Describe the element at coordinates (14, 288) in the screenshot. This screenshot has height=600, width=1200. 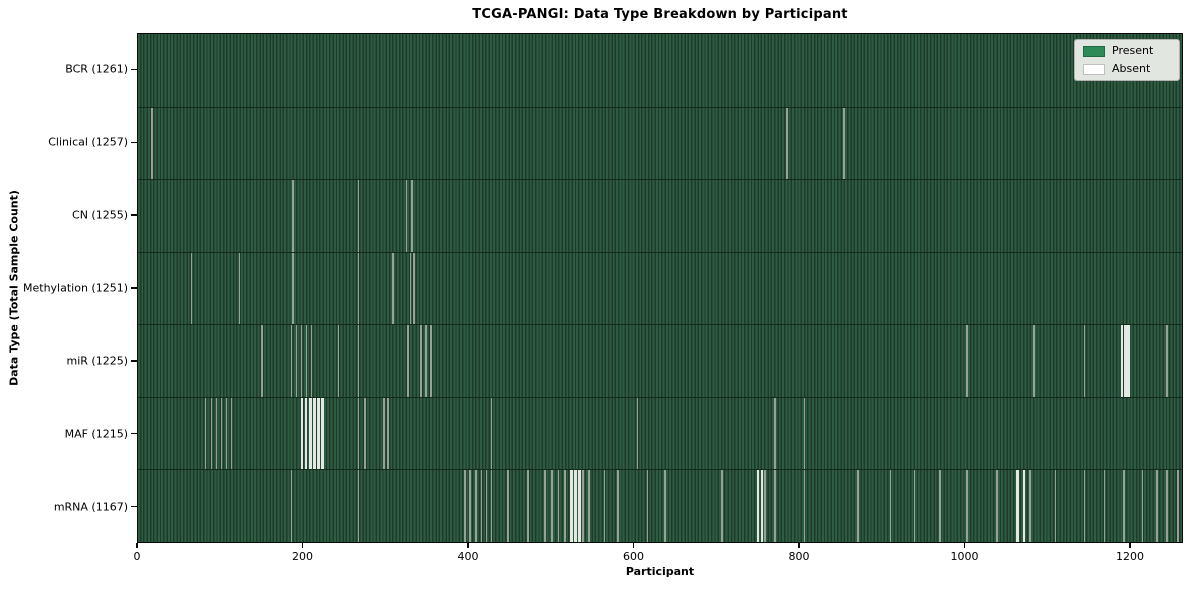
I see `y-axis-label: Data Type (Total Sample Count)` at that location.